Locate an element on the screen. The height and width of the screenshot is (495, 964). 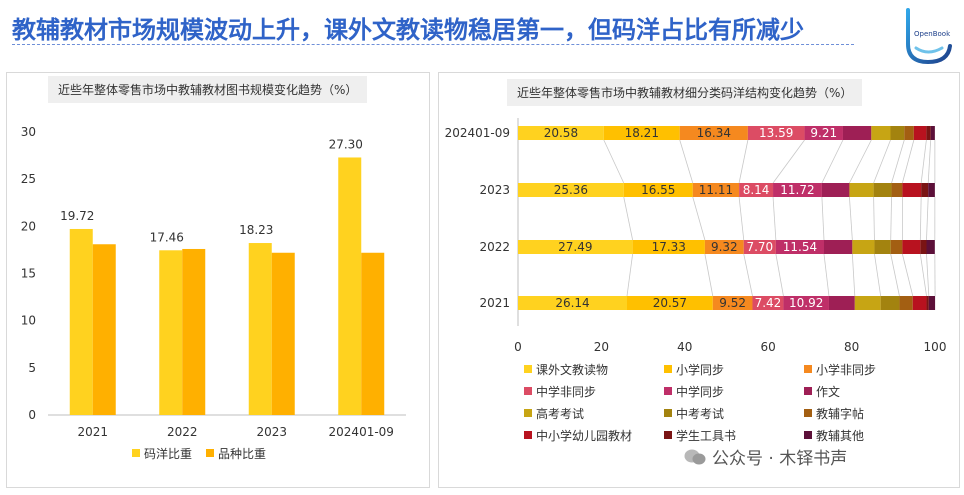
data-label: 25.36 is located at coordinates (571, 190).